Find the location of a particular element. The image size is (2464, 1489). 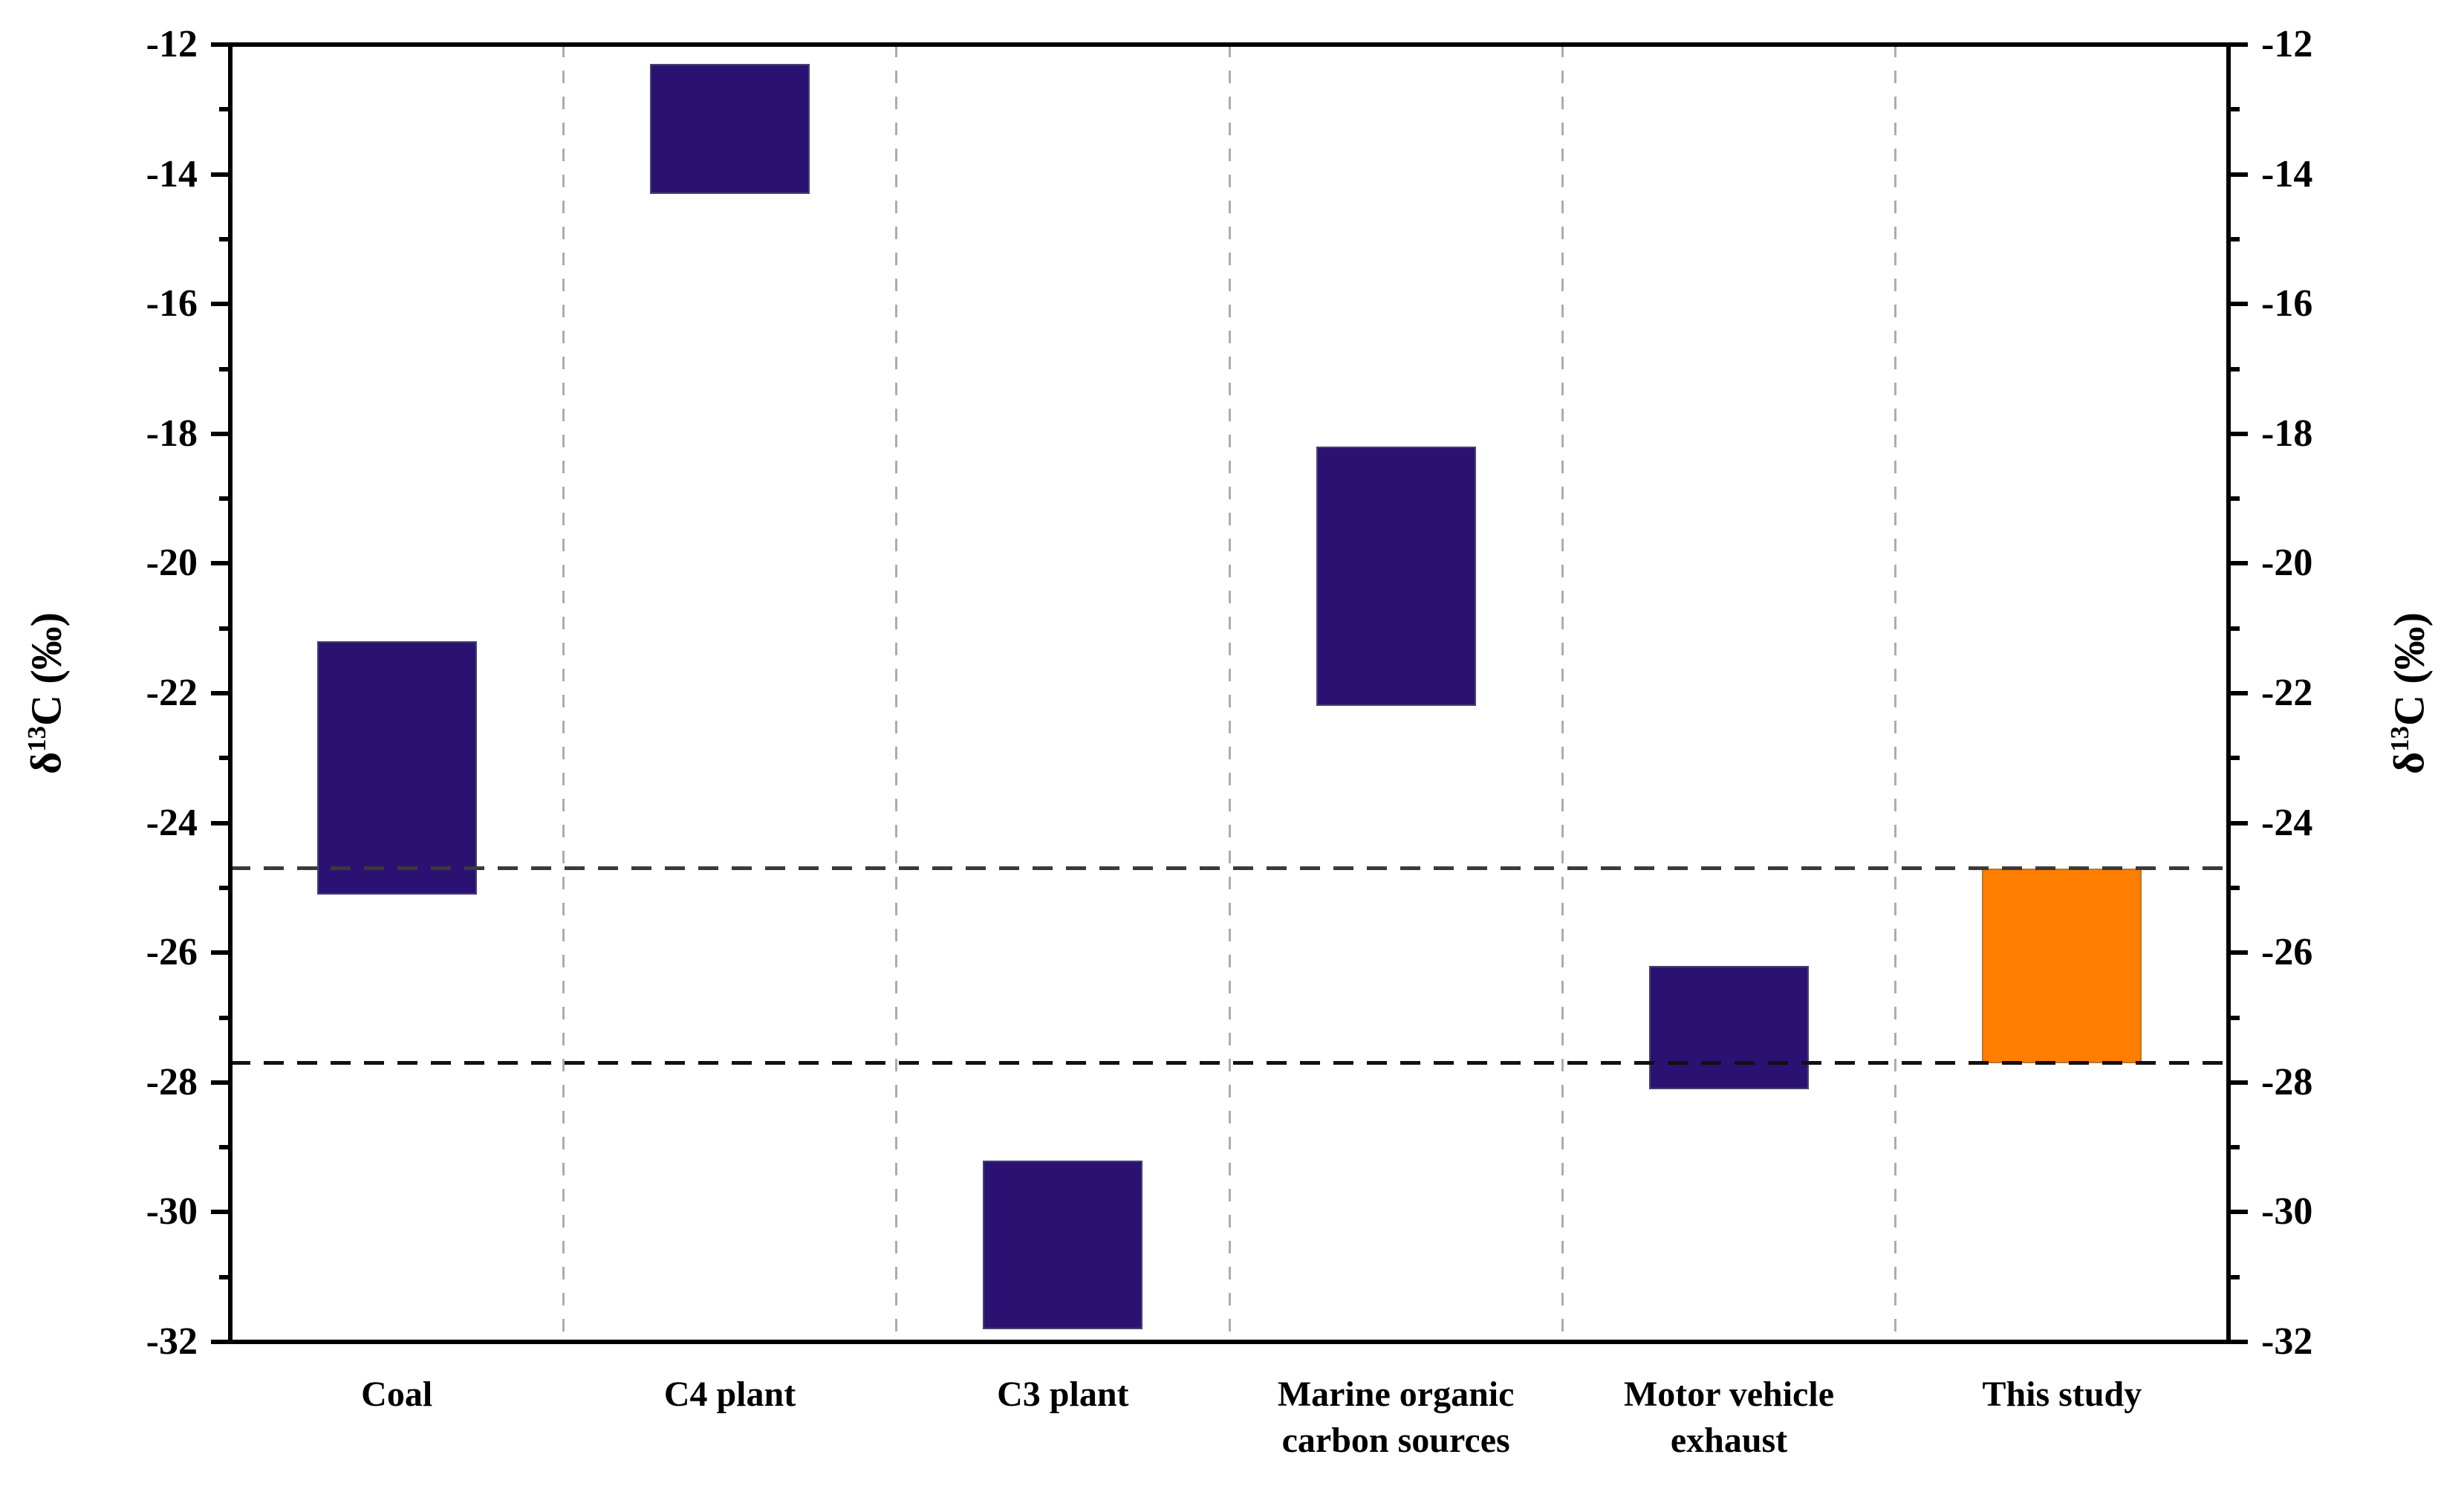

y-tick-label-right: -20 is located at coordinates (2287, 563).